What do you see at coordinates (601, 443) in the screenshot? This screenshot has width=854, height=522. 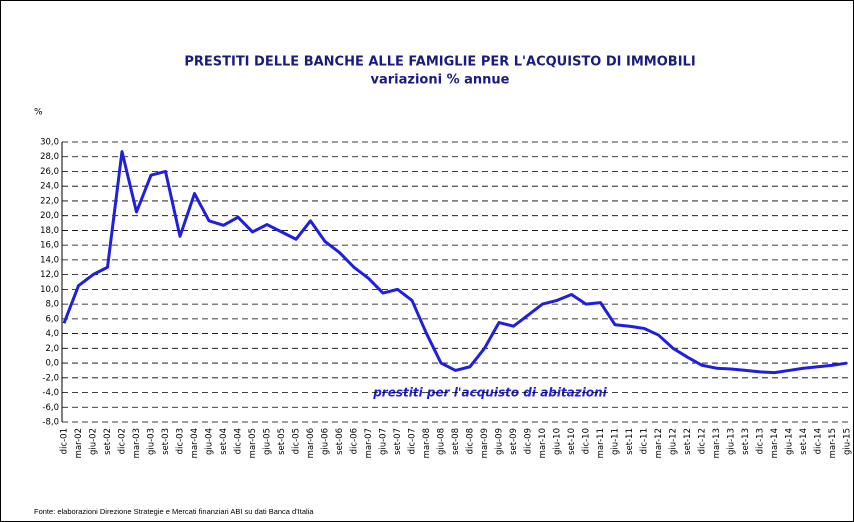 I see `x-tick-label: mar-11` at bounding box center [601, 443].